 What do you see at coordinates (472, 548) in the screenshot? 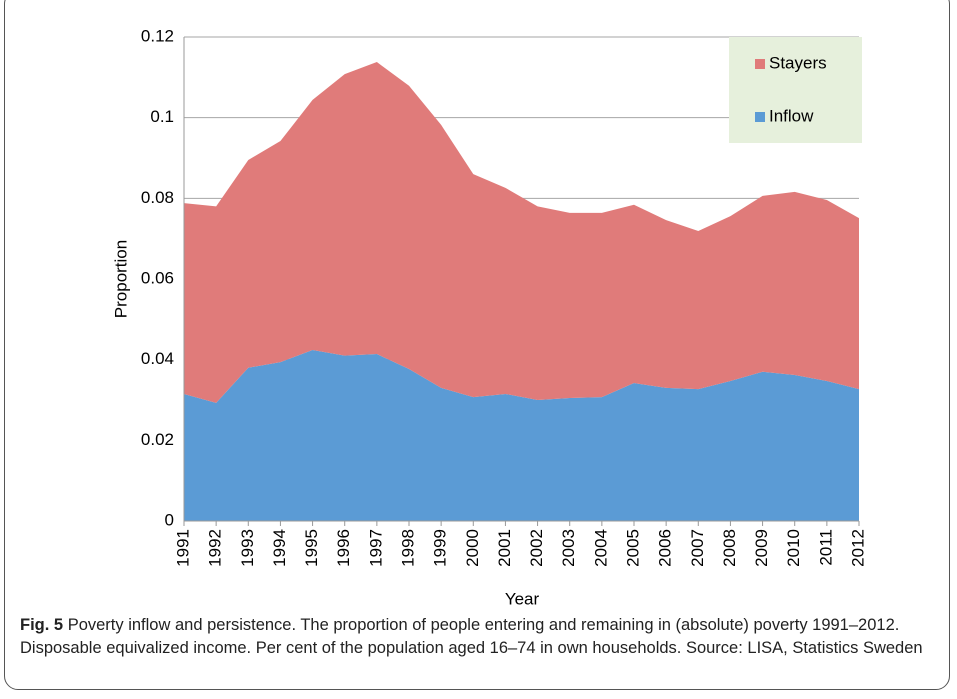
I see `x-tick-label: 2000` at bounding box center [472, 548].